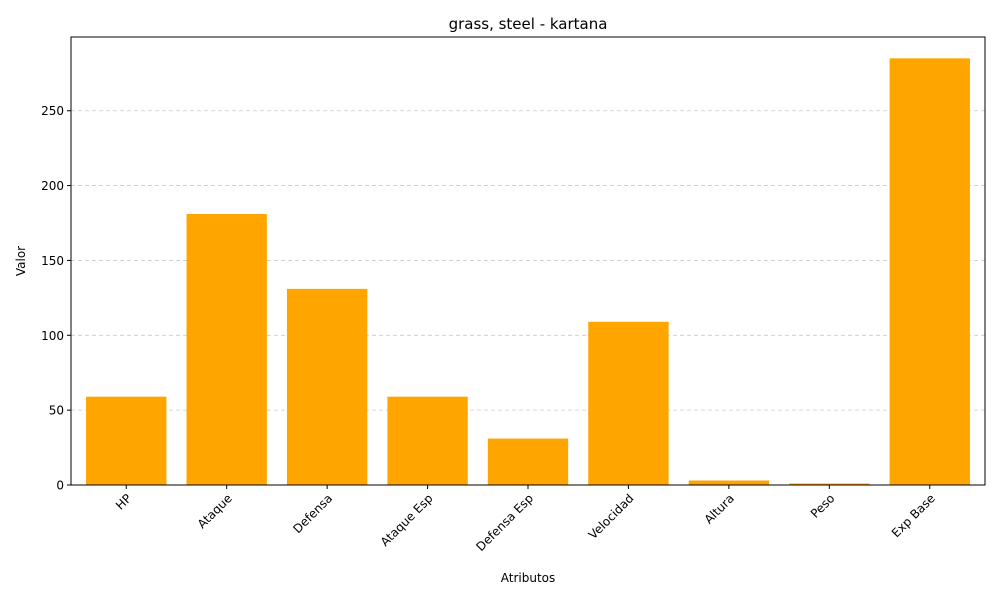  Describe the element at coordinates (719, 508) in the screenshot. I see `x-tick-label: Altura` at that location.